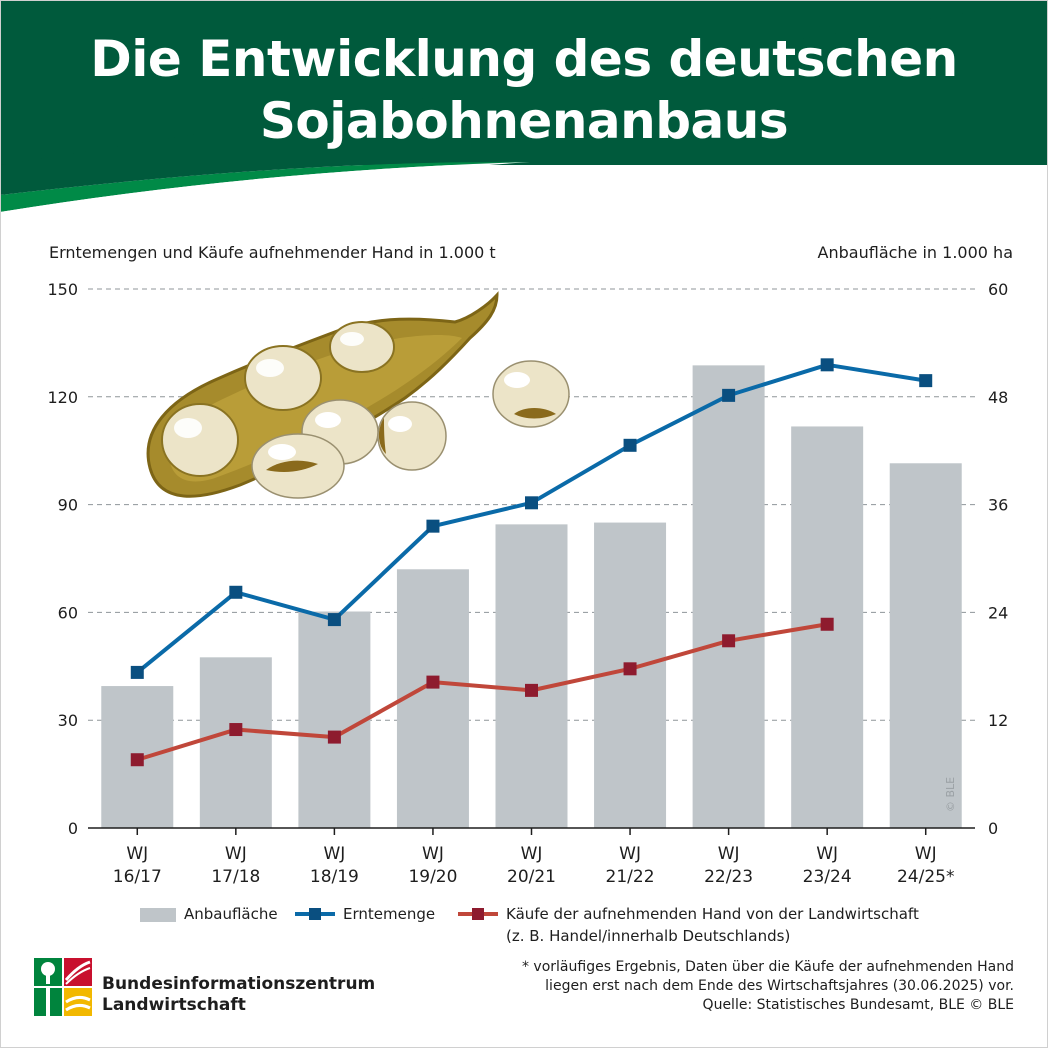  I want to click on y-left-tick-label: 0, so click(73, 828).